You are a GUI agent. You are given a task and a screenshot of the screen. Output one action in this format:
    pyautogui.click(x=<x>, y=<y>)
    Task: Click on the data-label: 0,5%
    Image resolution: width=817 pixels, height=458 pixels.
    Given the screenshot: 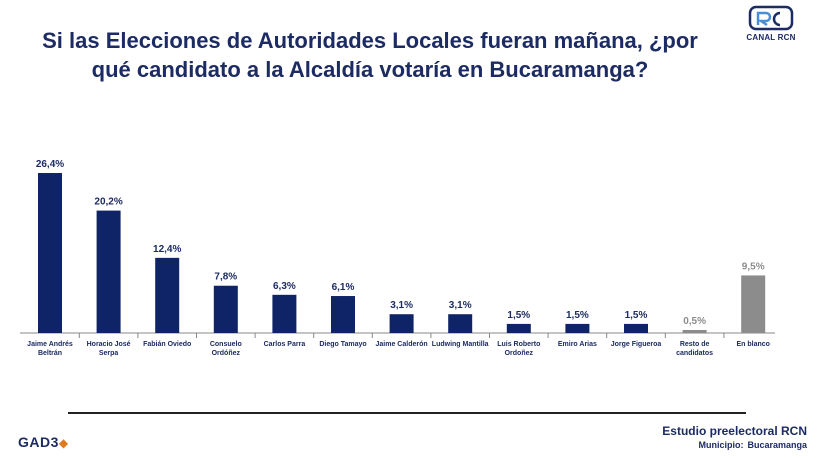 What is the action you would take?
    pyautogui.click(x=694, y=321)
    